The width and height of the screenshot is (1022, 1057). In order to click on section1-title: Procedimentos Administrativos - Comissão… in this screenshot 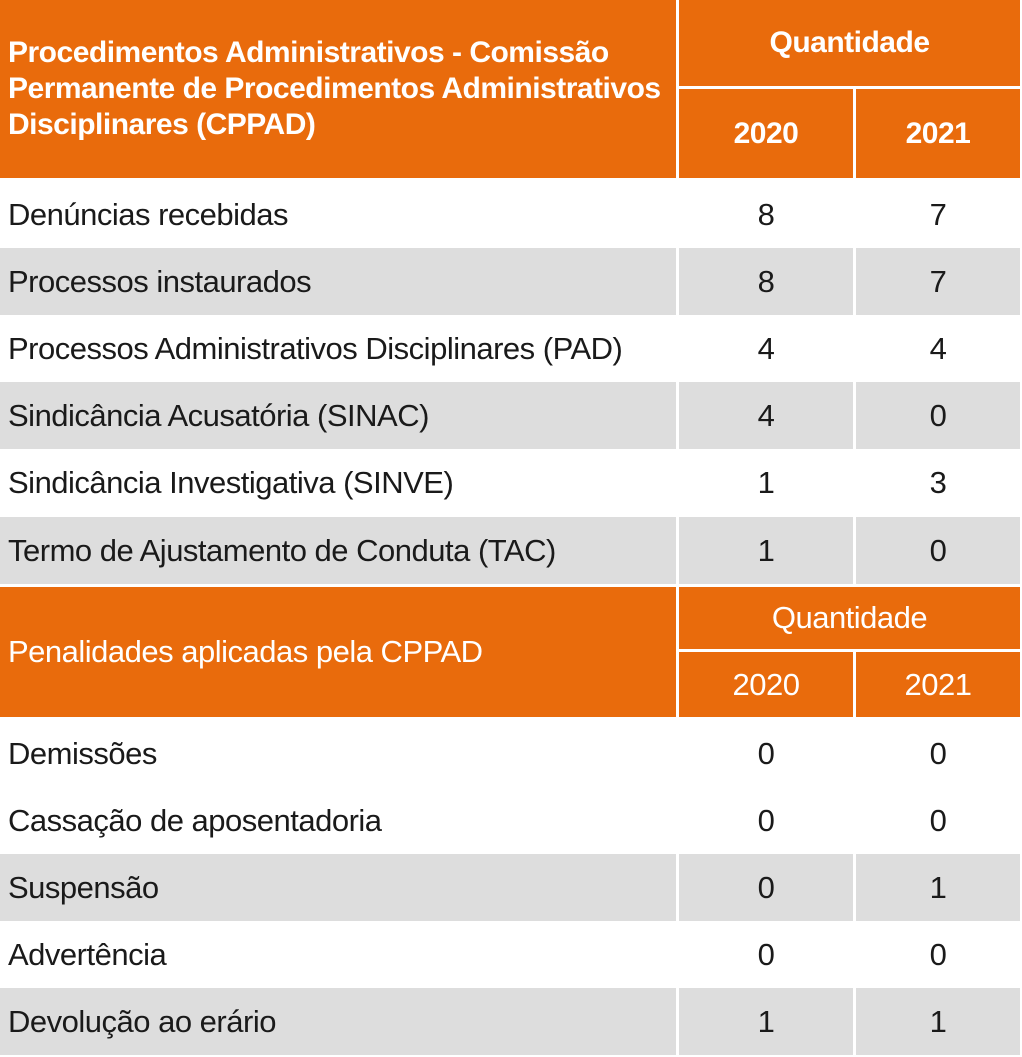, I will do `click(334, 88)`.